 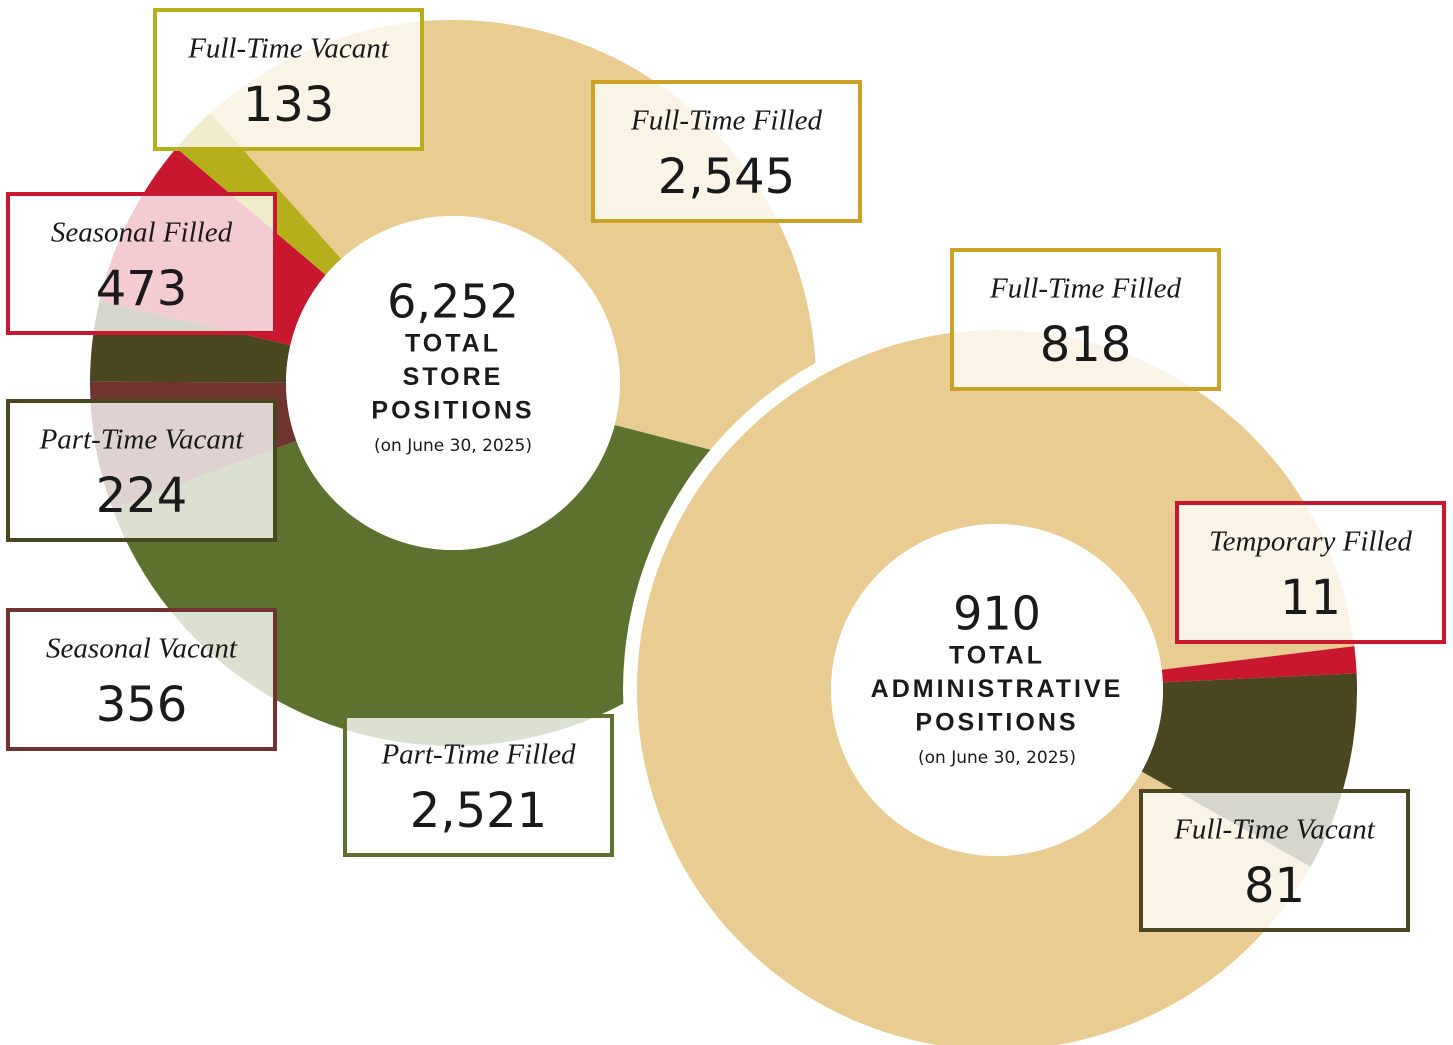 I want to click on category-label: Part-Time Filled, so click(x=478, y=755).